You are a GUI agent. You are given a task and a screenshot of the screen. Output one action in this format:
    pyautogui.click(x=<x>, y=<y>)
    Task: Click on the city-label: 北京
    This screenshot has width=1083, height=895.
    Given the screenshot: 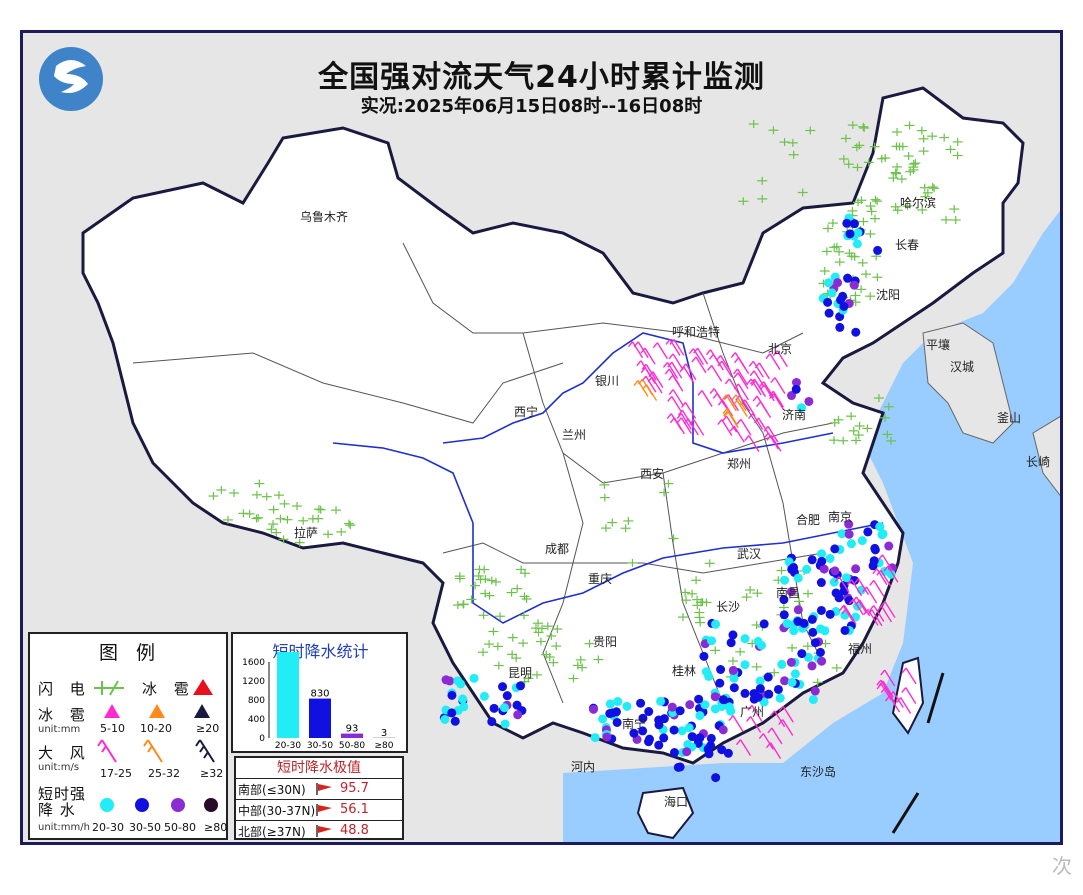 What is the action you would take?
    pyautogui.click(x=780, y=349)
    